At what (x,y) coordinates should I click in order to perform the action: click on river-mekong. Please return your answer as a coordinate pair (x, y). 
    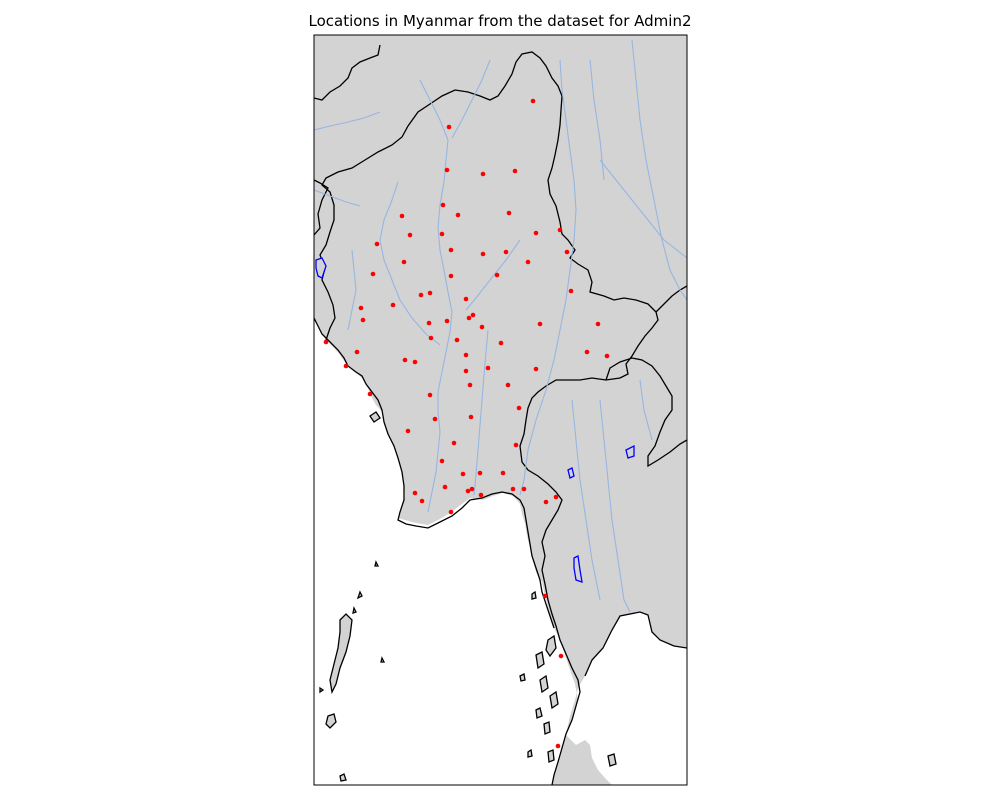
    Looking at the image, I should click on (659, 170).